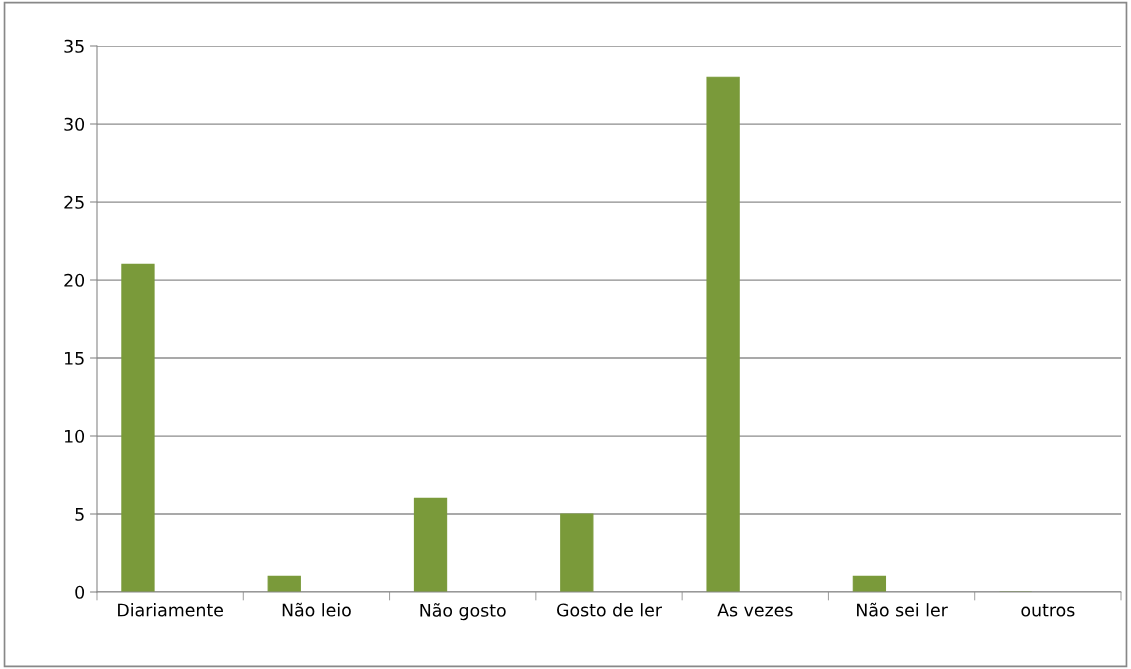 This screenshot has width=1131, height=669. I want to click on y-tick-label: 15, so click(74, 358).